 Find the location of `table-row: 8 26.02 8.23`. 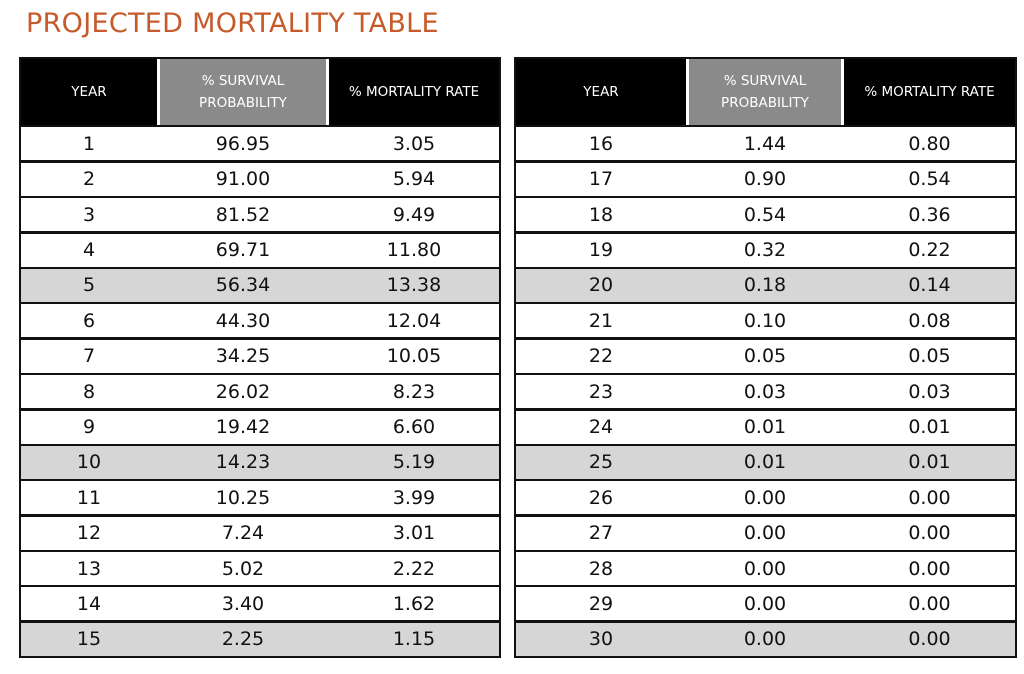

table-row: 8 26.02 8.23 is located at coordinates (260, 392).